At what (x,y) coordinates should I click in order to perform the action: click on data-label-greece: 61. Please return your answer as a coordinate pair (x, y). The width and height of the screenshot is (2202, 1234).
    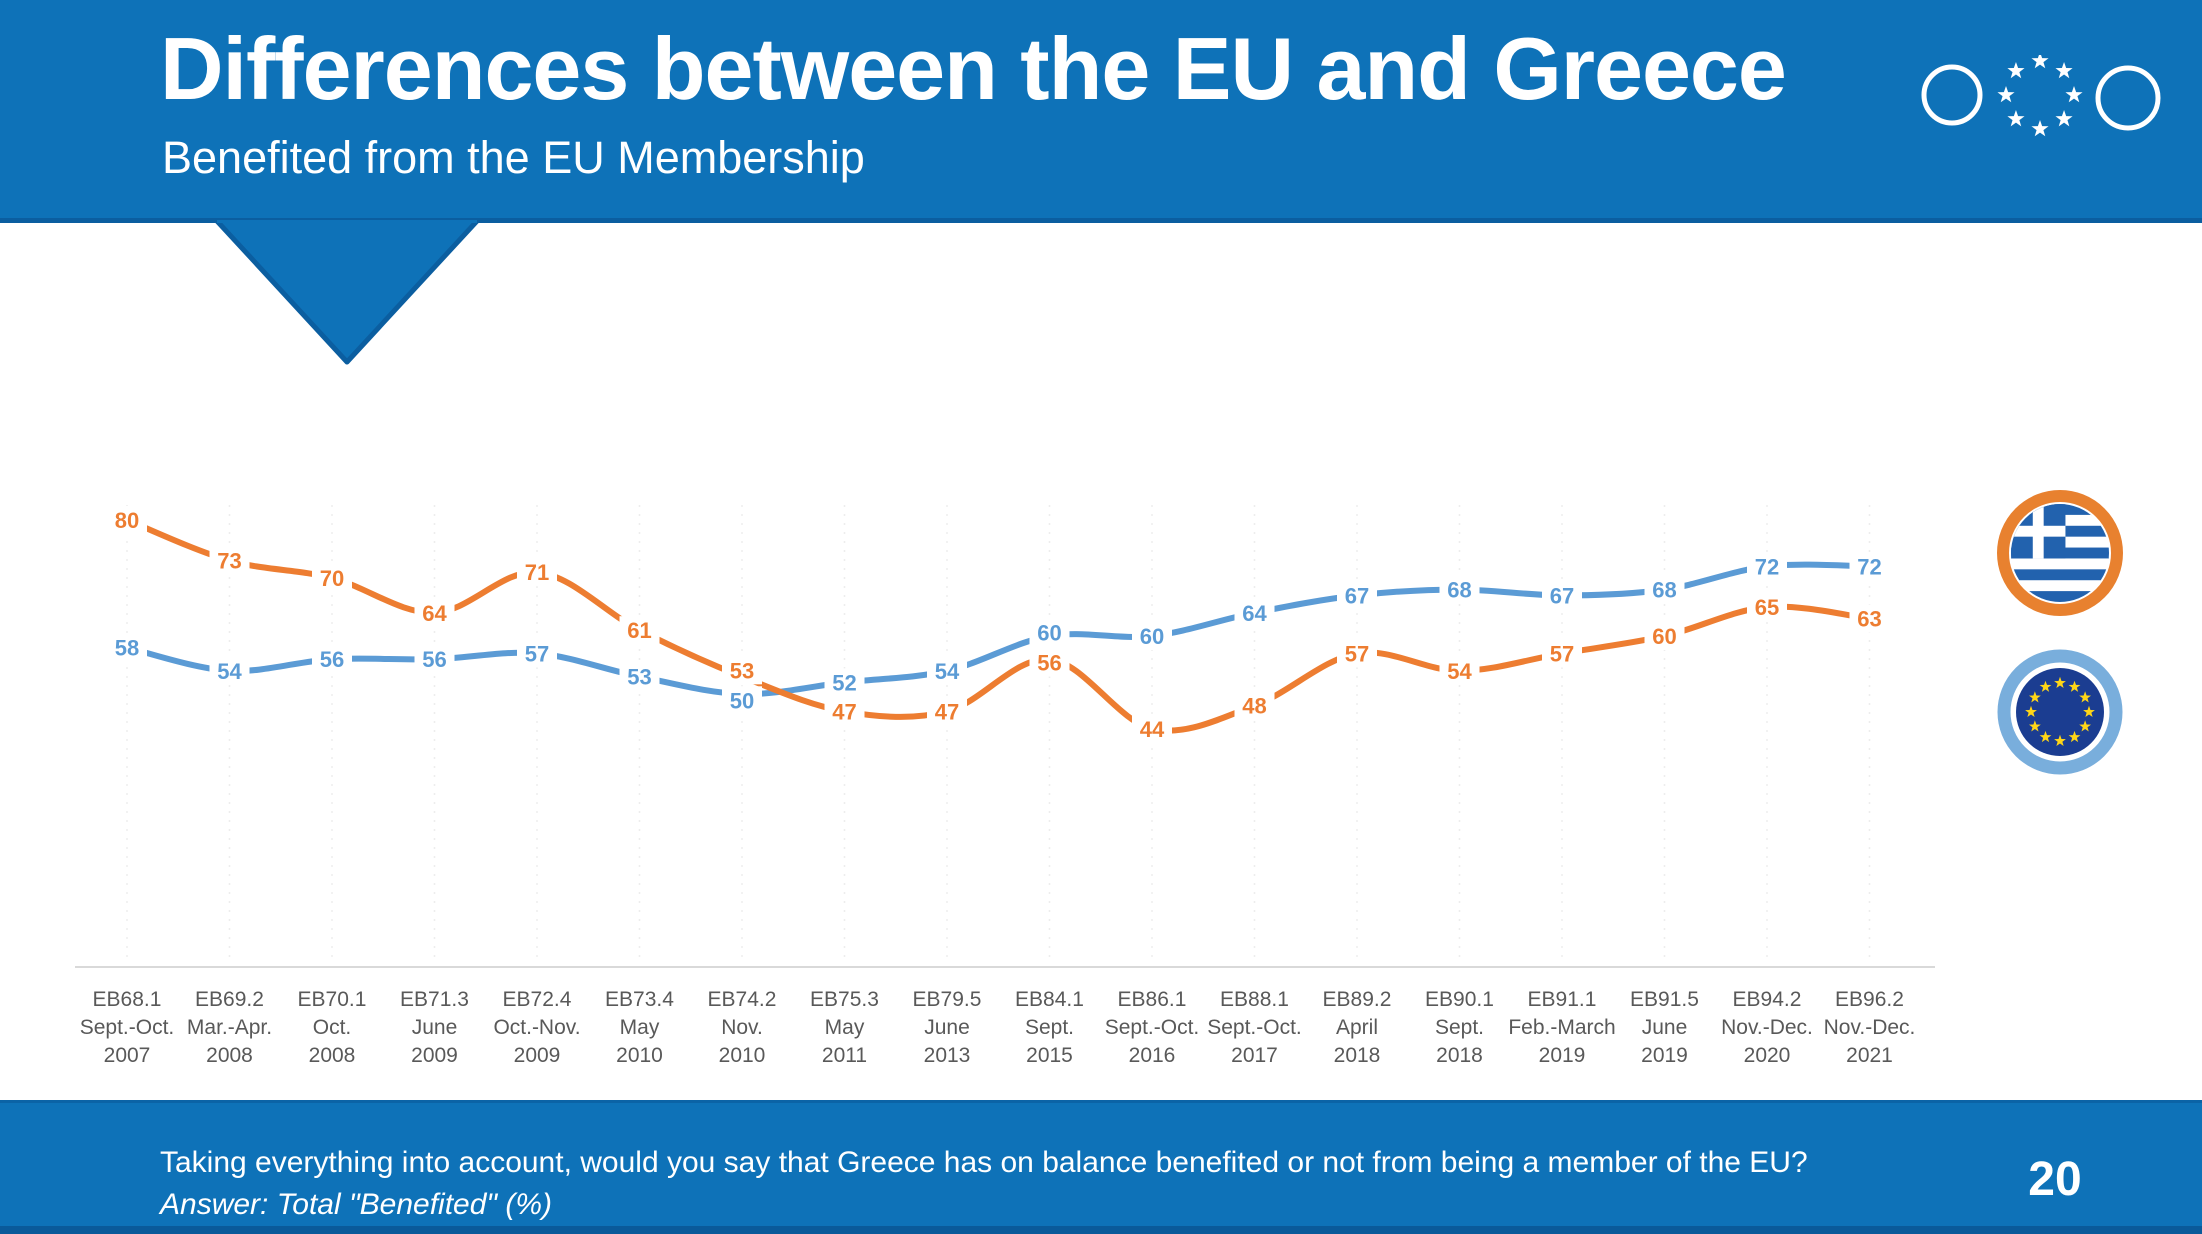
    Looking at the image, I should click on (639, 630).